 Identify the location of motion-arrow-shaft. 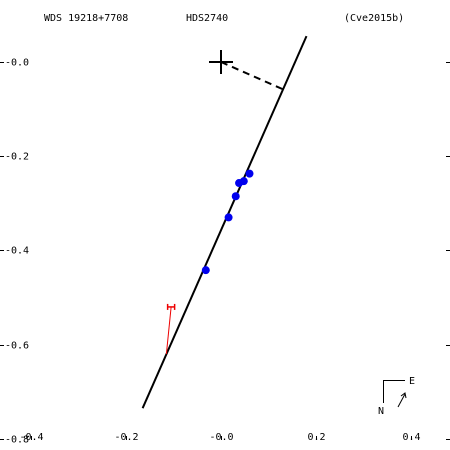
(401, 400).